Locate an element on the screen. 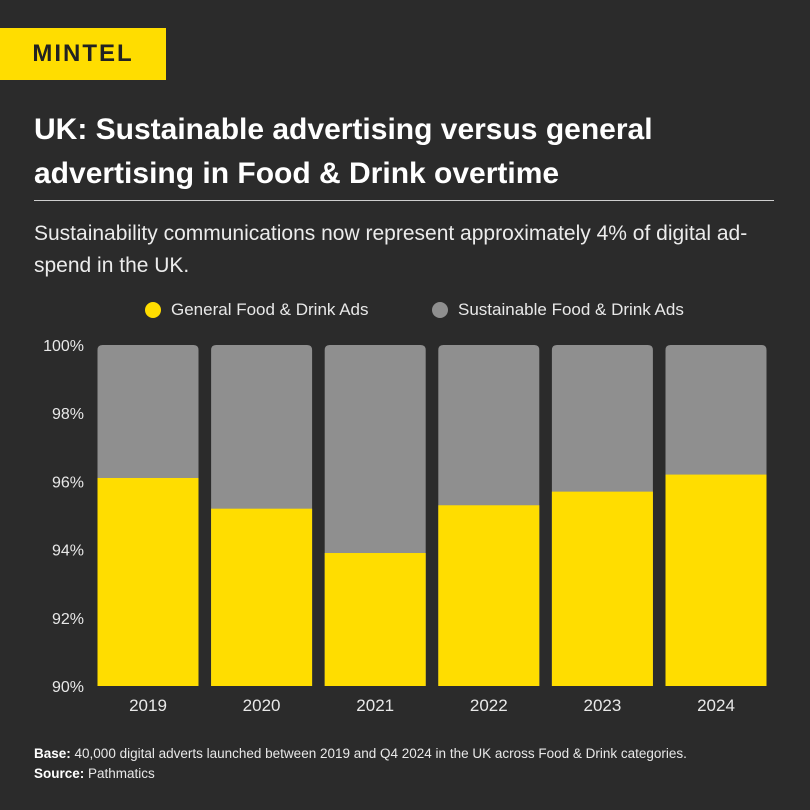 The image size is (810, 810). logo-text: MINTEL is located at coordinates (83, 53).